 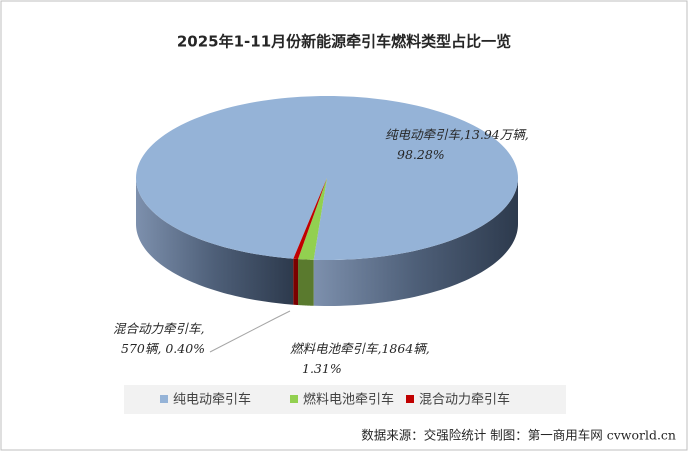 What do you see at coordinates (322, 368) in the screenshot?
I see `data-label-value: 1.31%` at bounding box center [322, 368].